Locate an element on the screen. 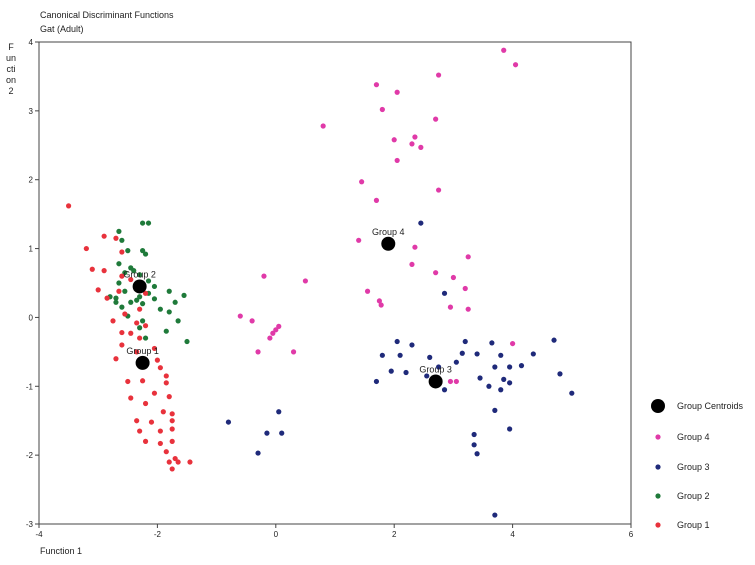 The height and width of the screenshot is (565, 755). legend-label: Group 3 is located at coordinates (693, 467).